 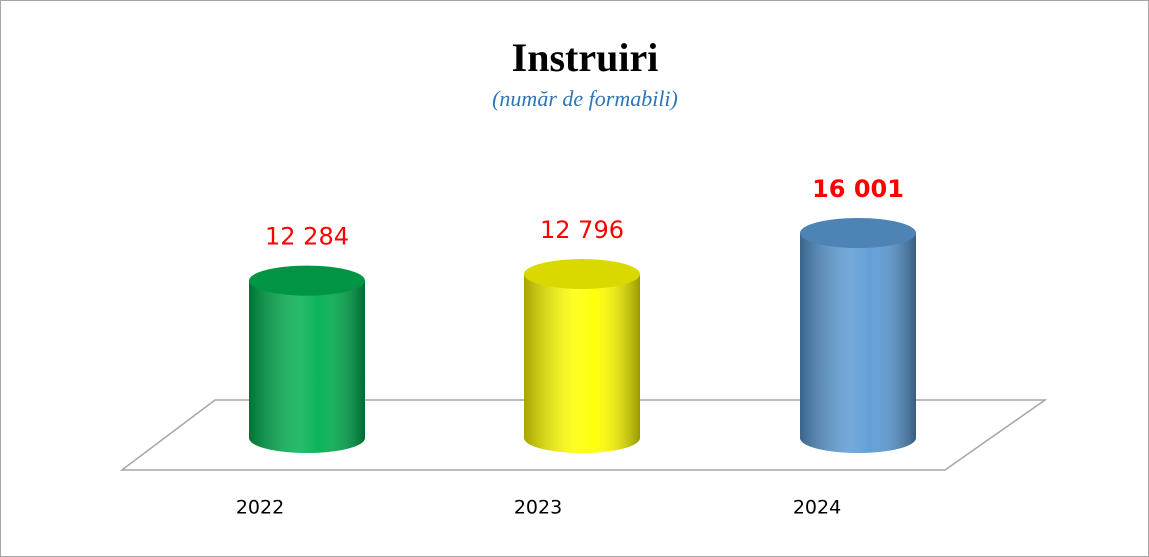 What do you see at coordinates (585, 98) in the screenshot?
I see `chart-subtitle: (număr de formabili)` at bounding box center [585, 98].